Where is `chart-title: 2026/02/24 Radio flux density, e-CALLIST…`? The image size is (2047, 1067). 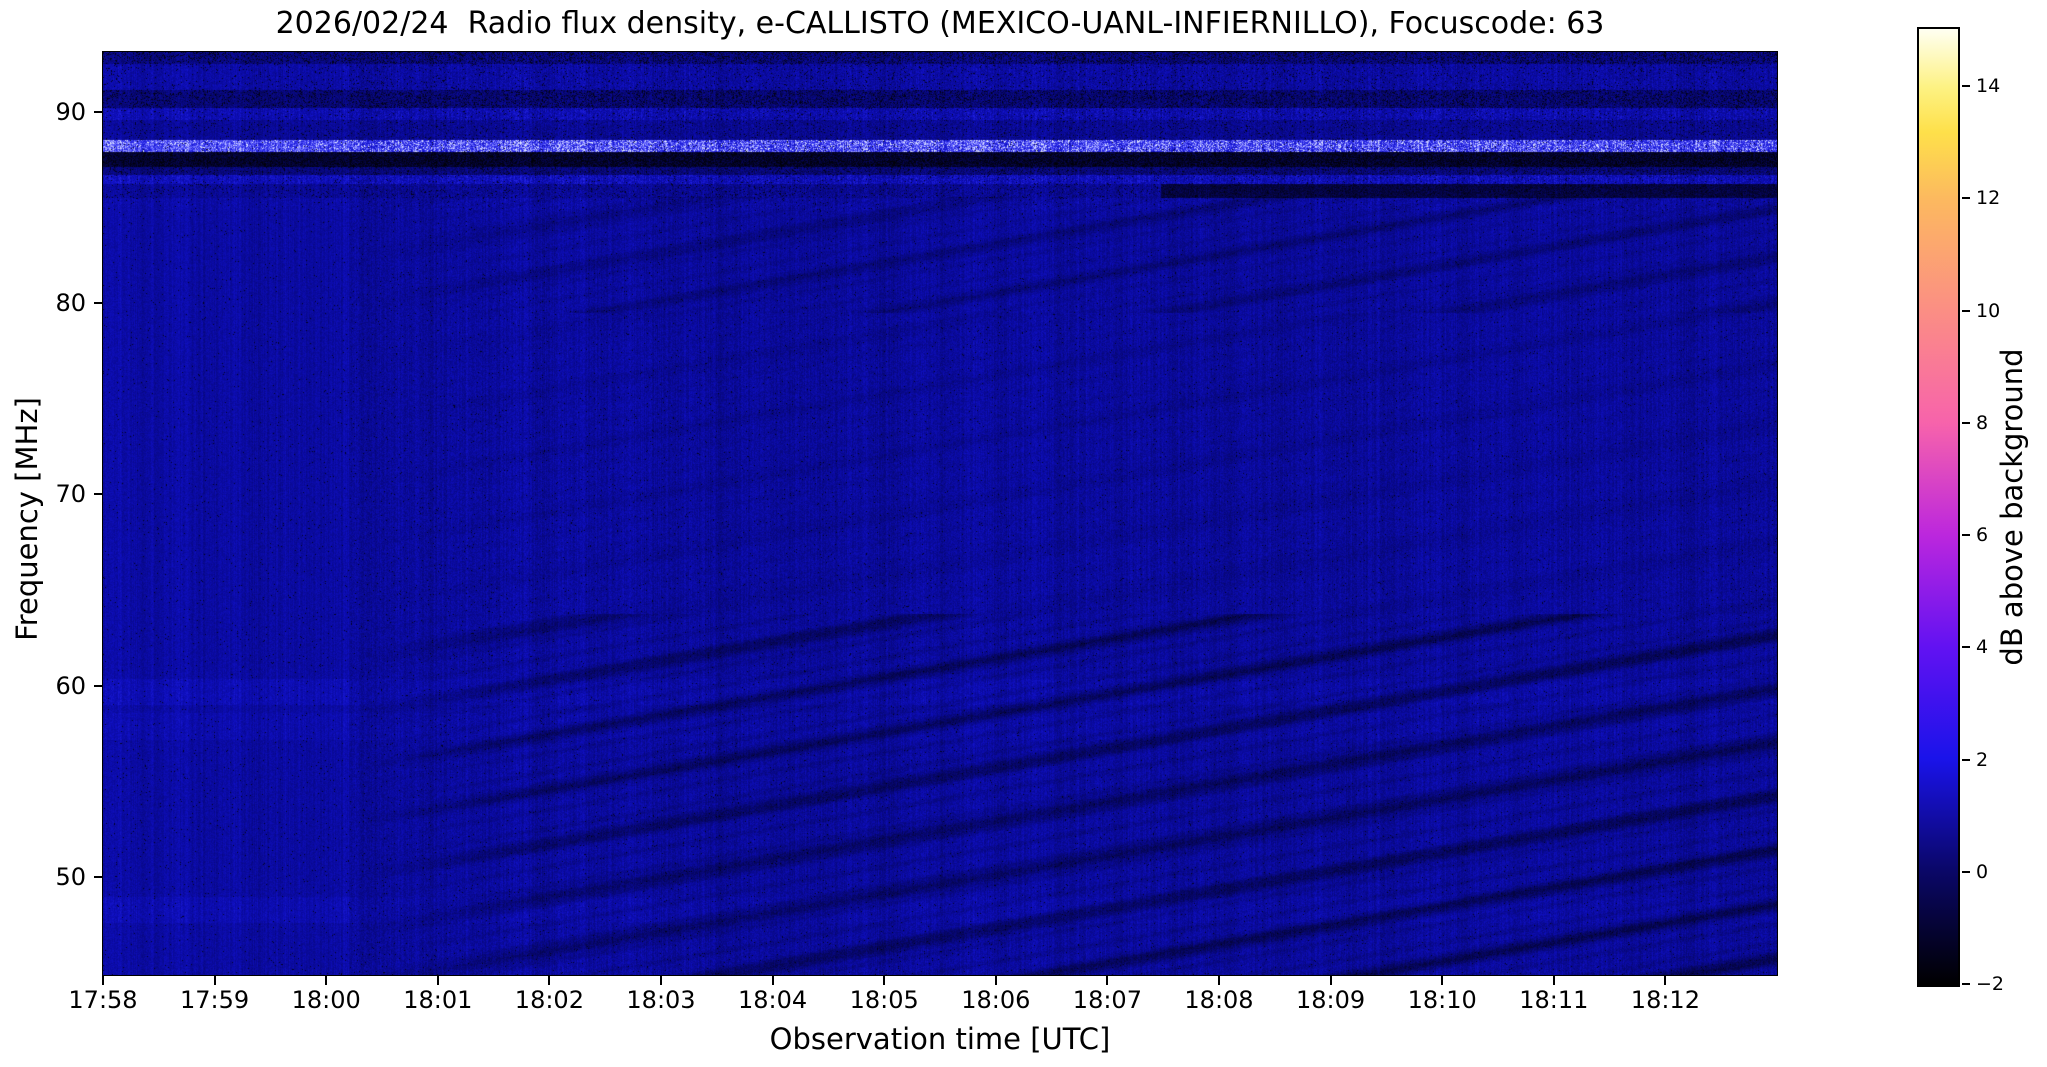
chart-title: 2026/02/24 Radio flux density, e-CALLIST… is located at coordinates (940, 23).